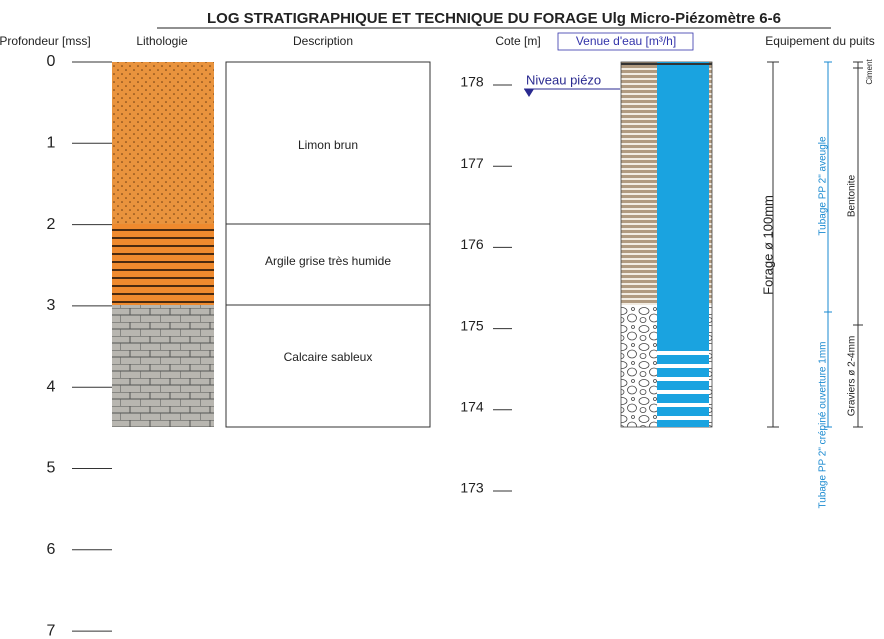 This screenshot has height=639, width=884. What do you see at coordinates (563, 79) in the screenshot?
I see `water-level-label: Niveau piézo` at bounding box center [563, 79].